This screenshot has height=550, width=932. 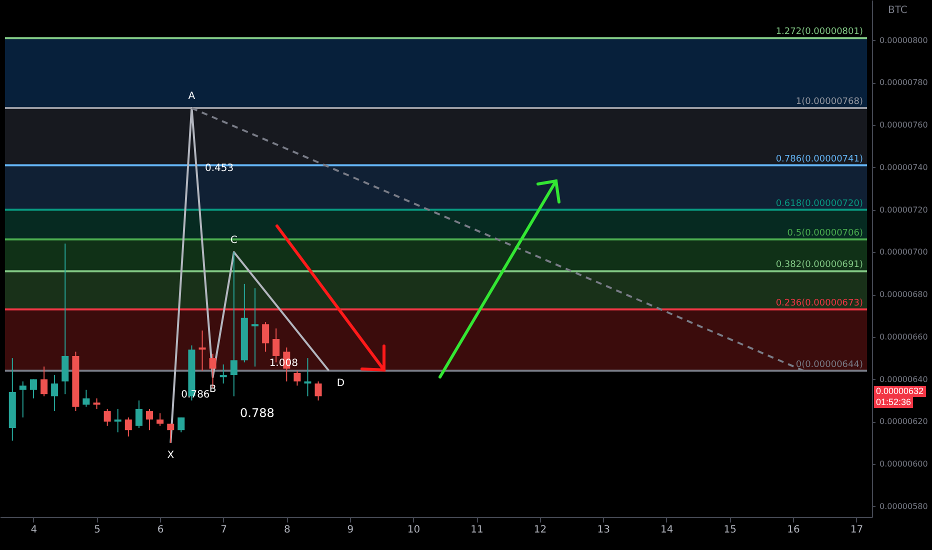 I want to click on annotation: A, so click(x=192, y=96).